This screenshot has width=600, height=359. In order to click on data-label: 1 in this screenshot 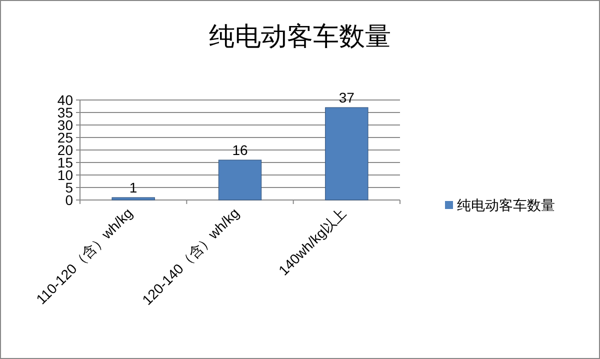, I will do `click(133, 188)`.